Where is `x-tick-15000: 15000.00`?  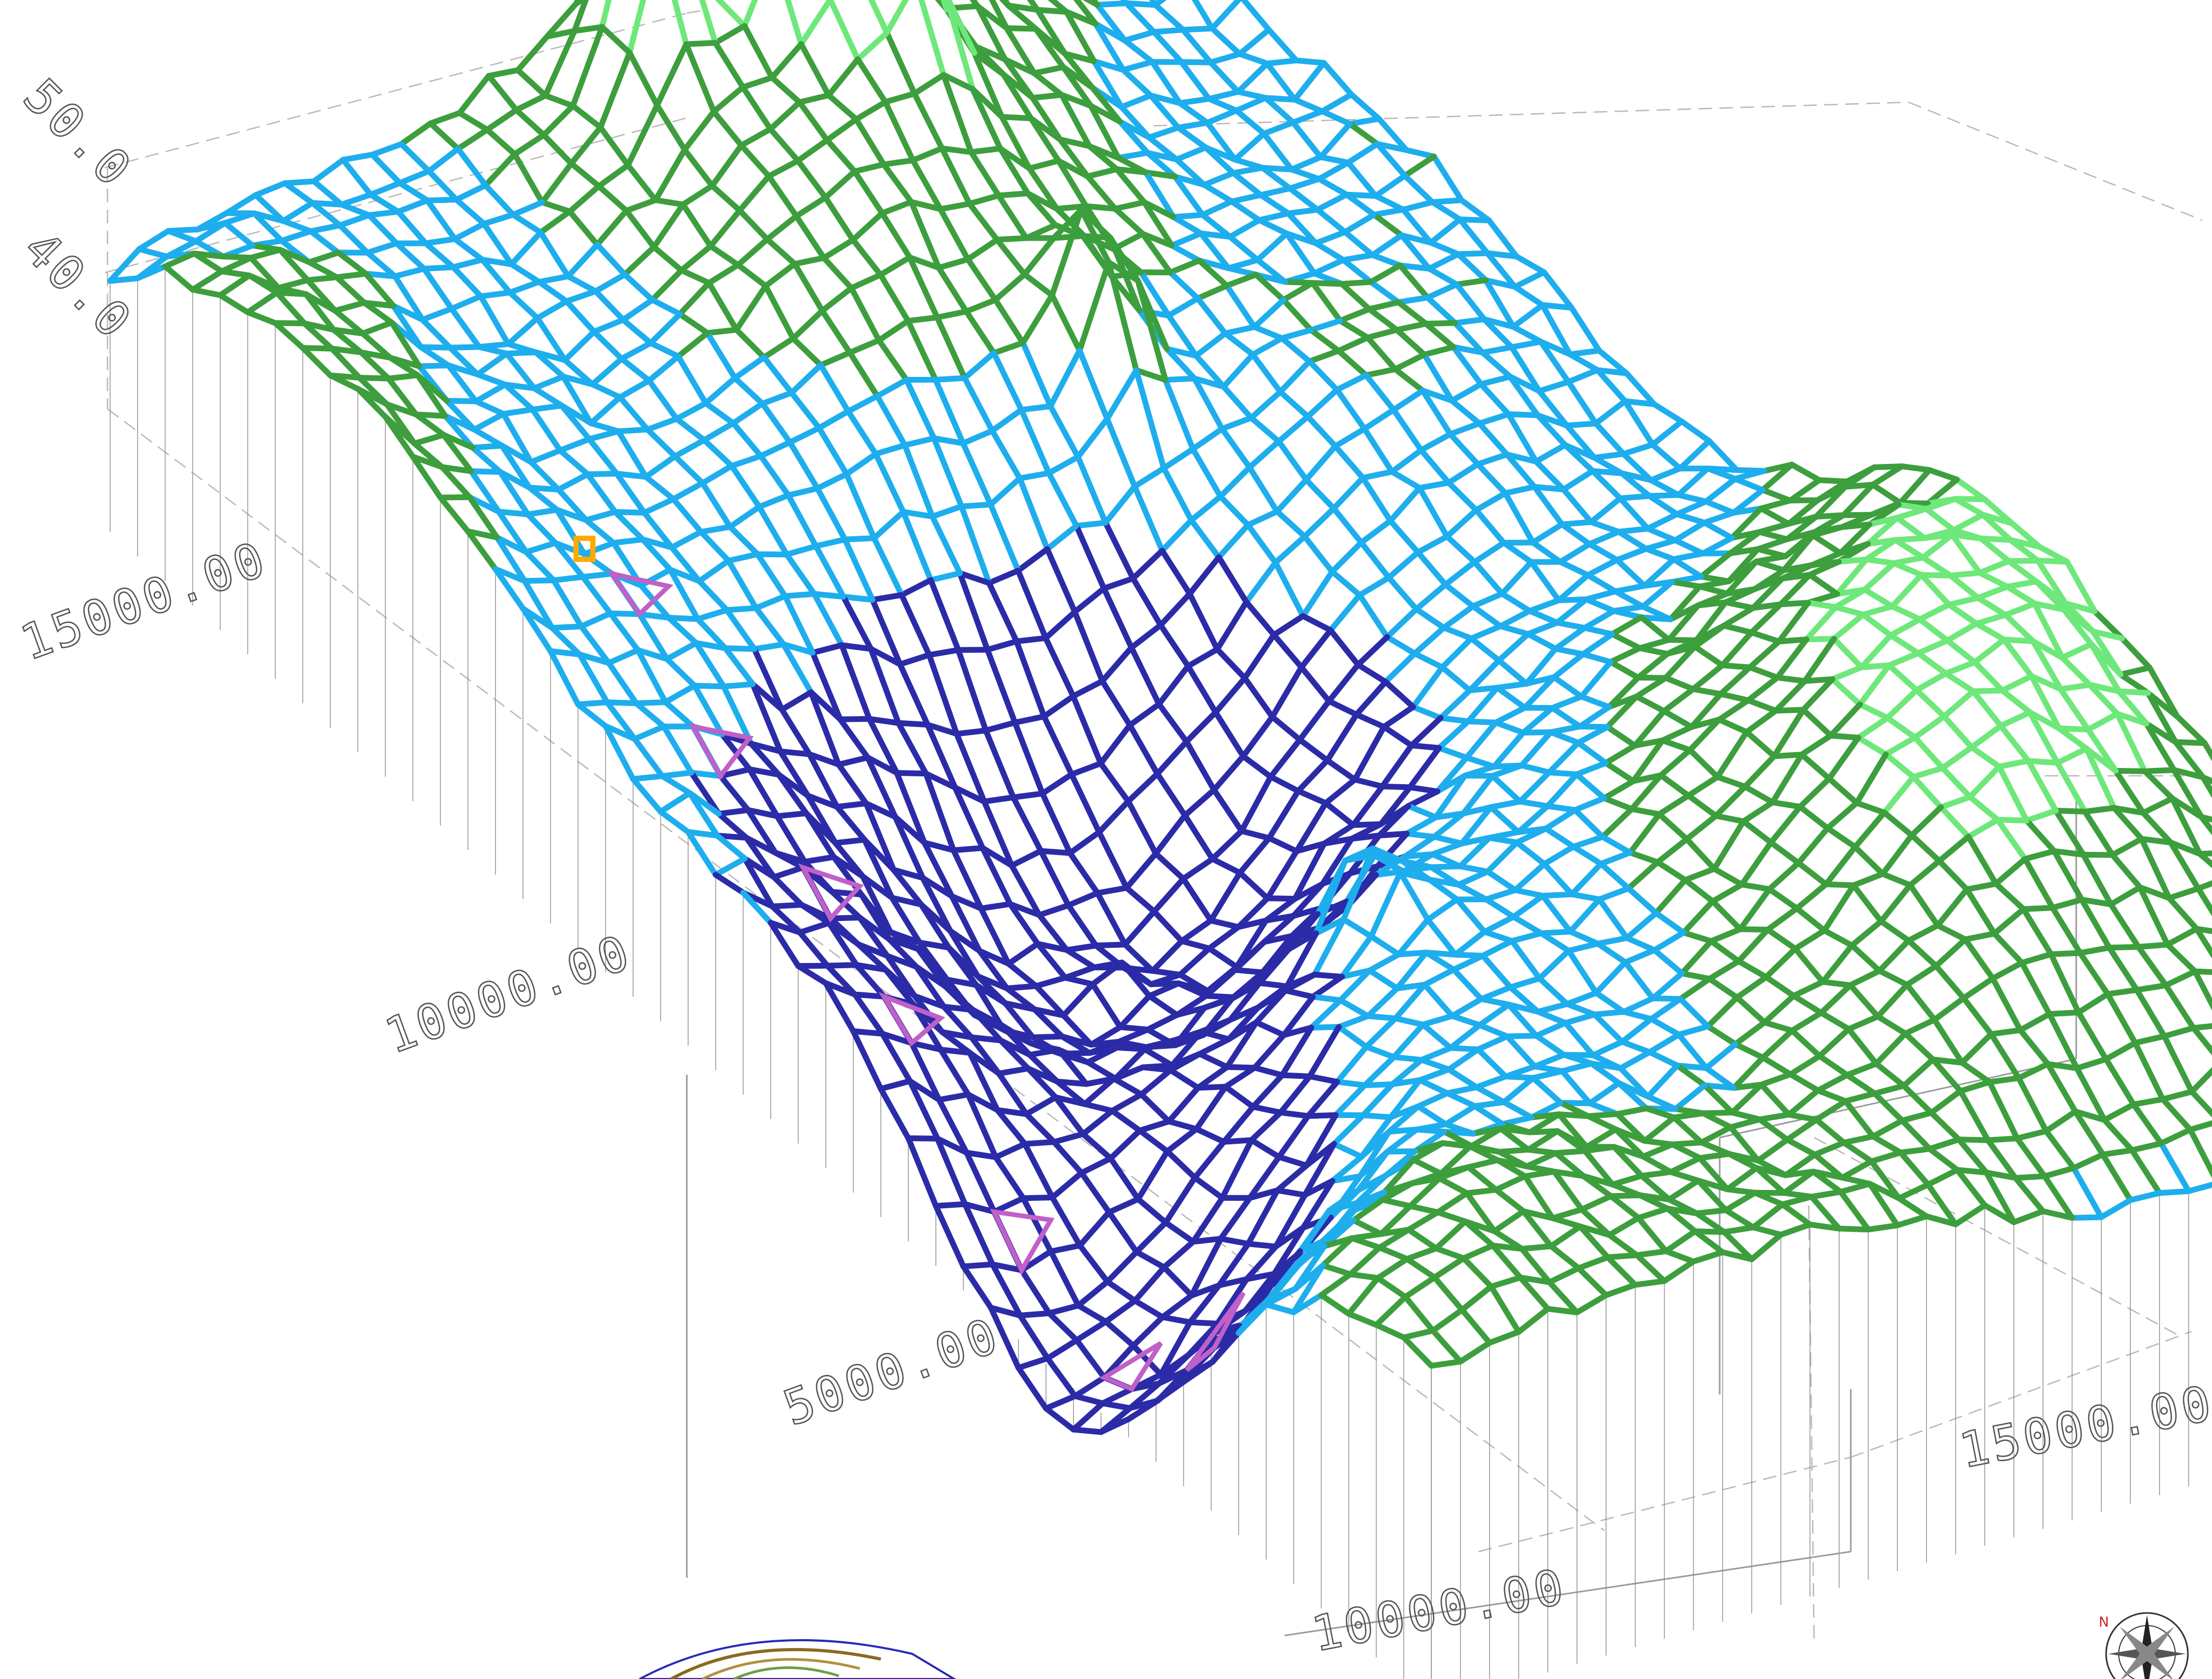
x-tick-15000: 15000.00 is located at coordinates (2083, 1427).